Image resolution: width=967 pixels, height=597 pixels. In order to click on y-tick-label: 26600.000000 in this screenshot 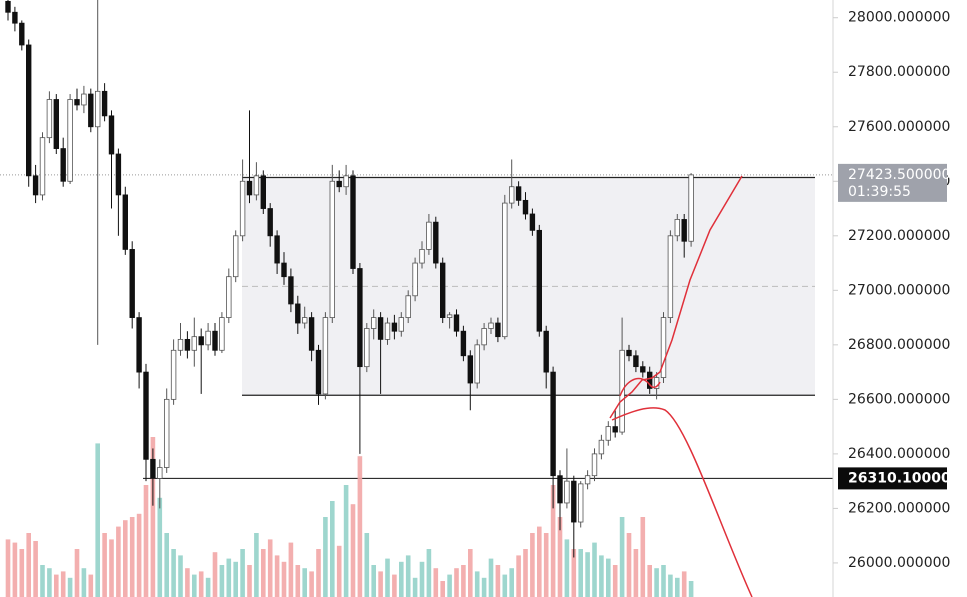, I will do `click(899, 399)`.